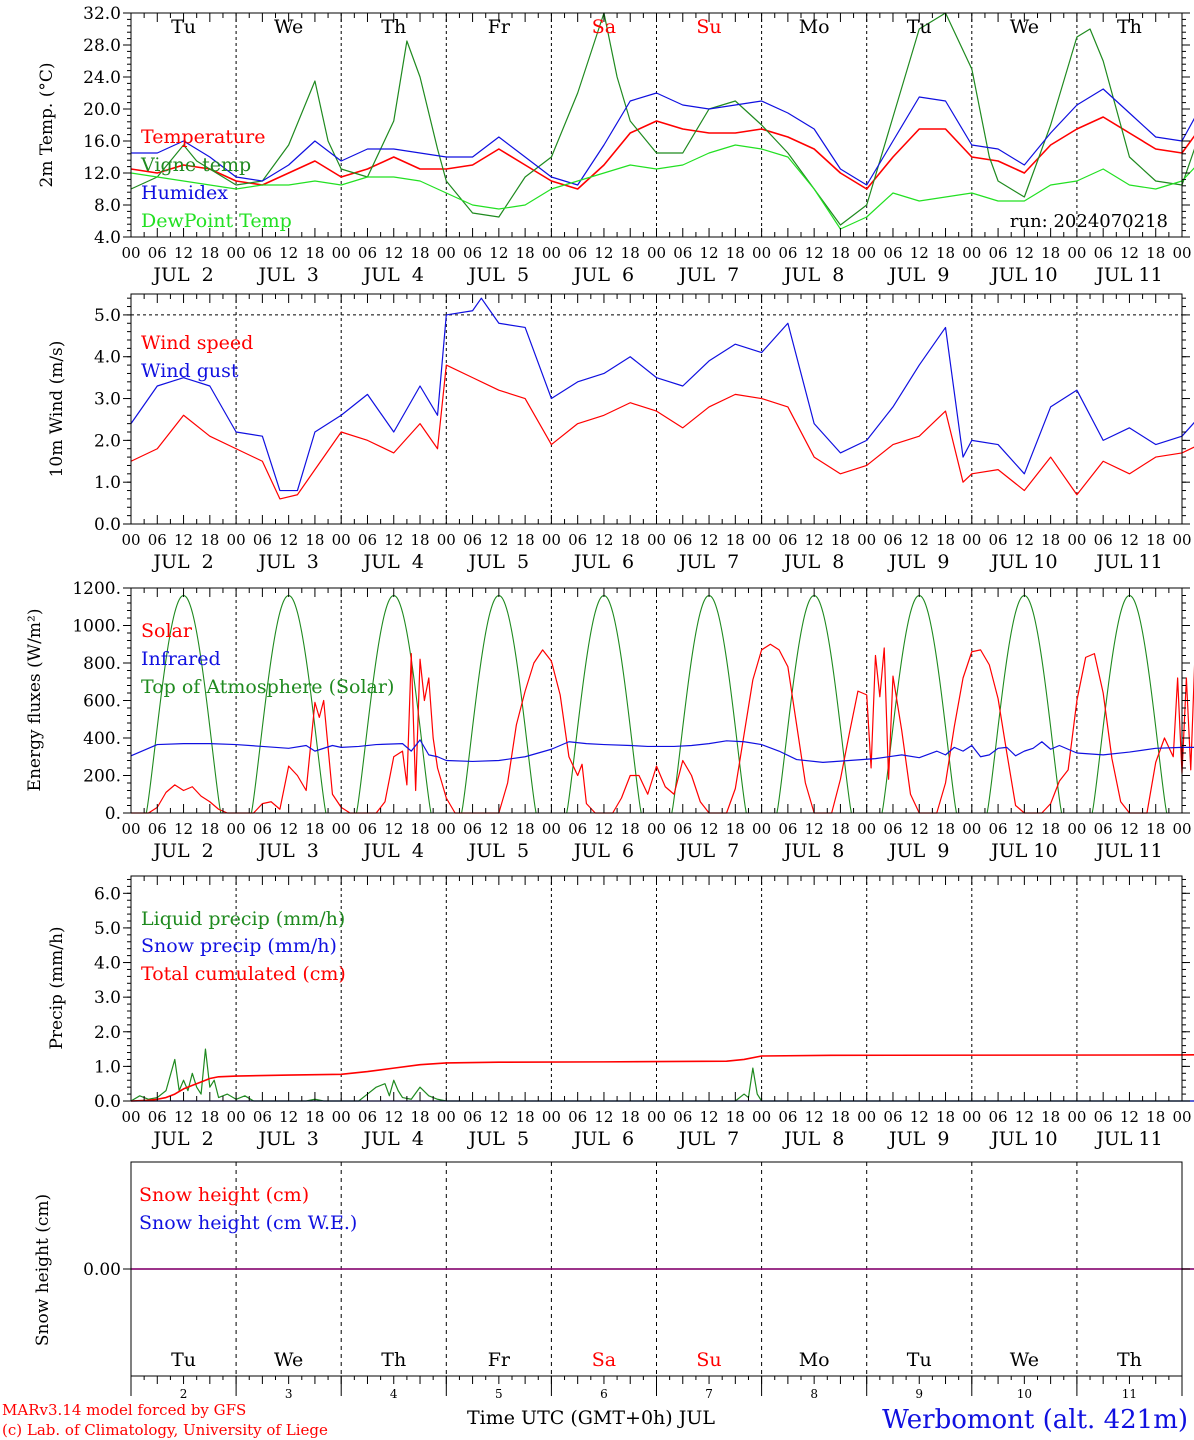 Image resolution: width=1194 pixels, height=1440 pixels. I want to click on weekday-label: Su, so click(708, 27).